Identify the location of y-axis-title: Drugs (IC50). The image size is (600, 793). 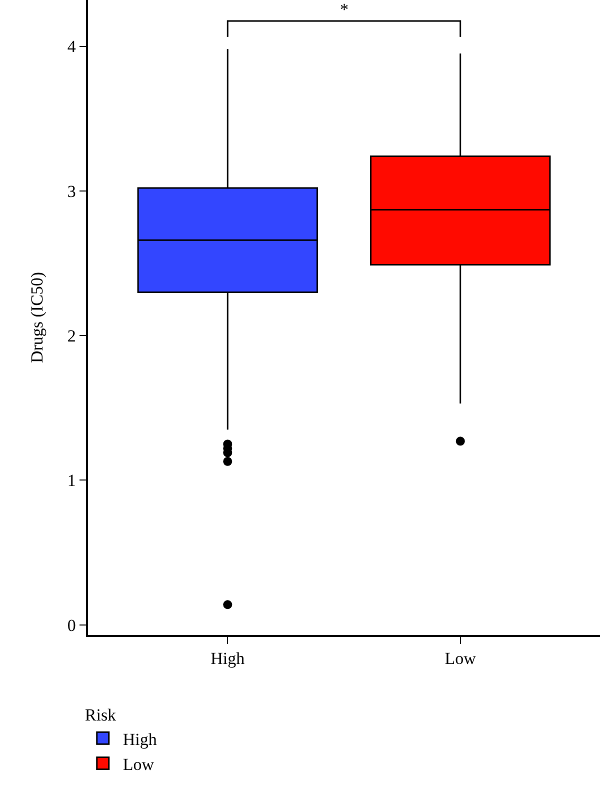
(36, 318).